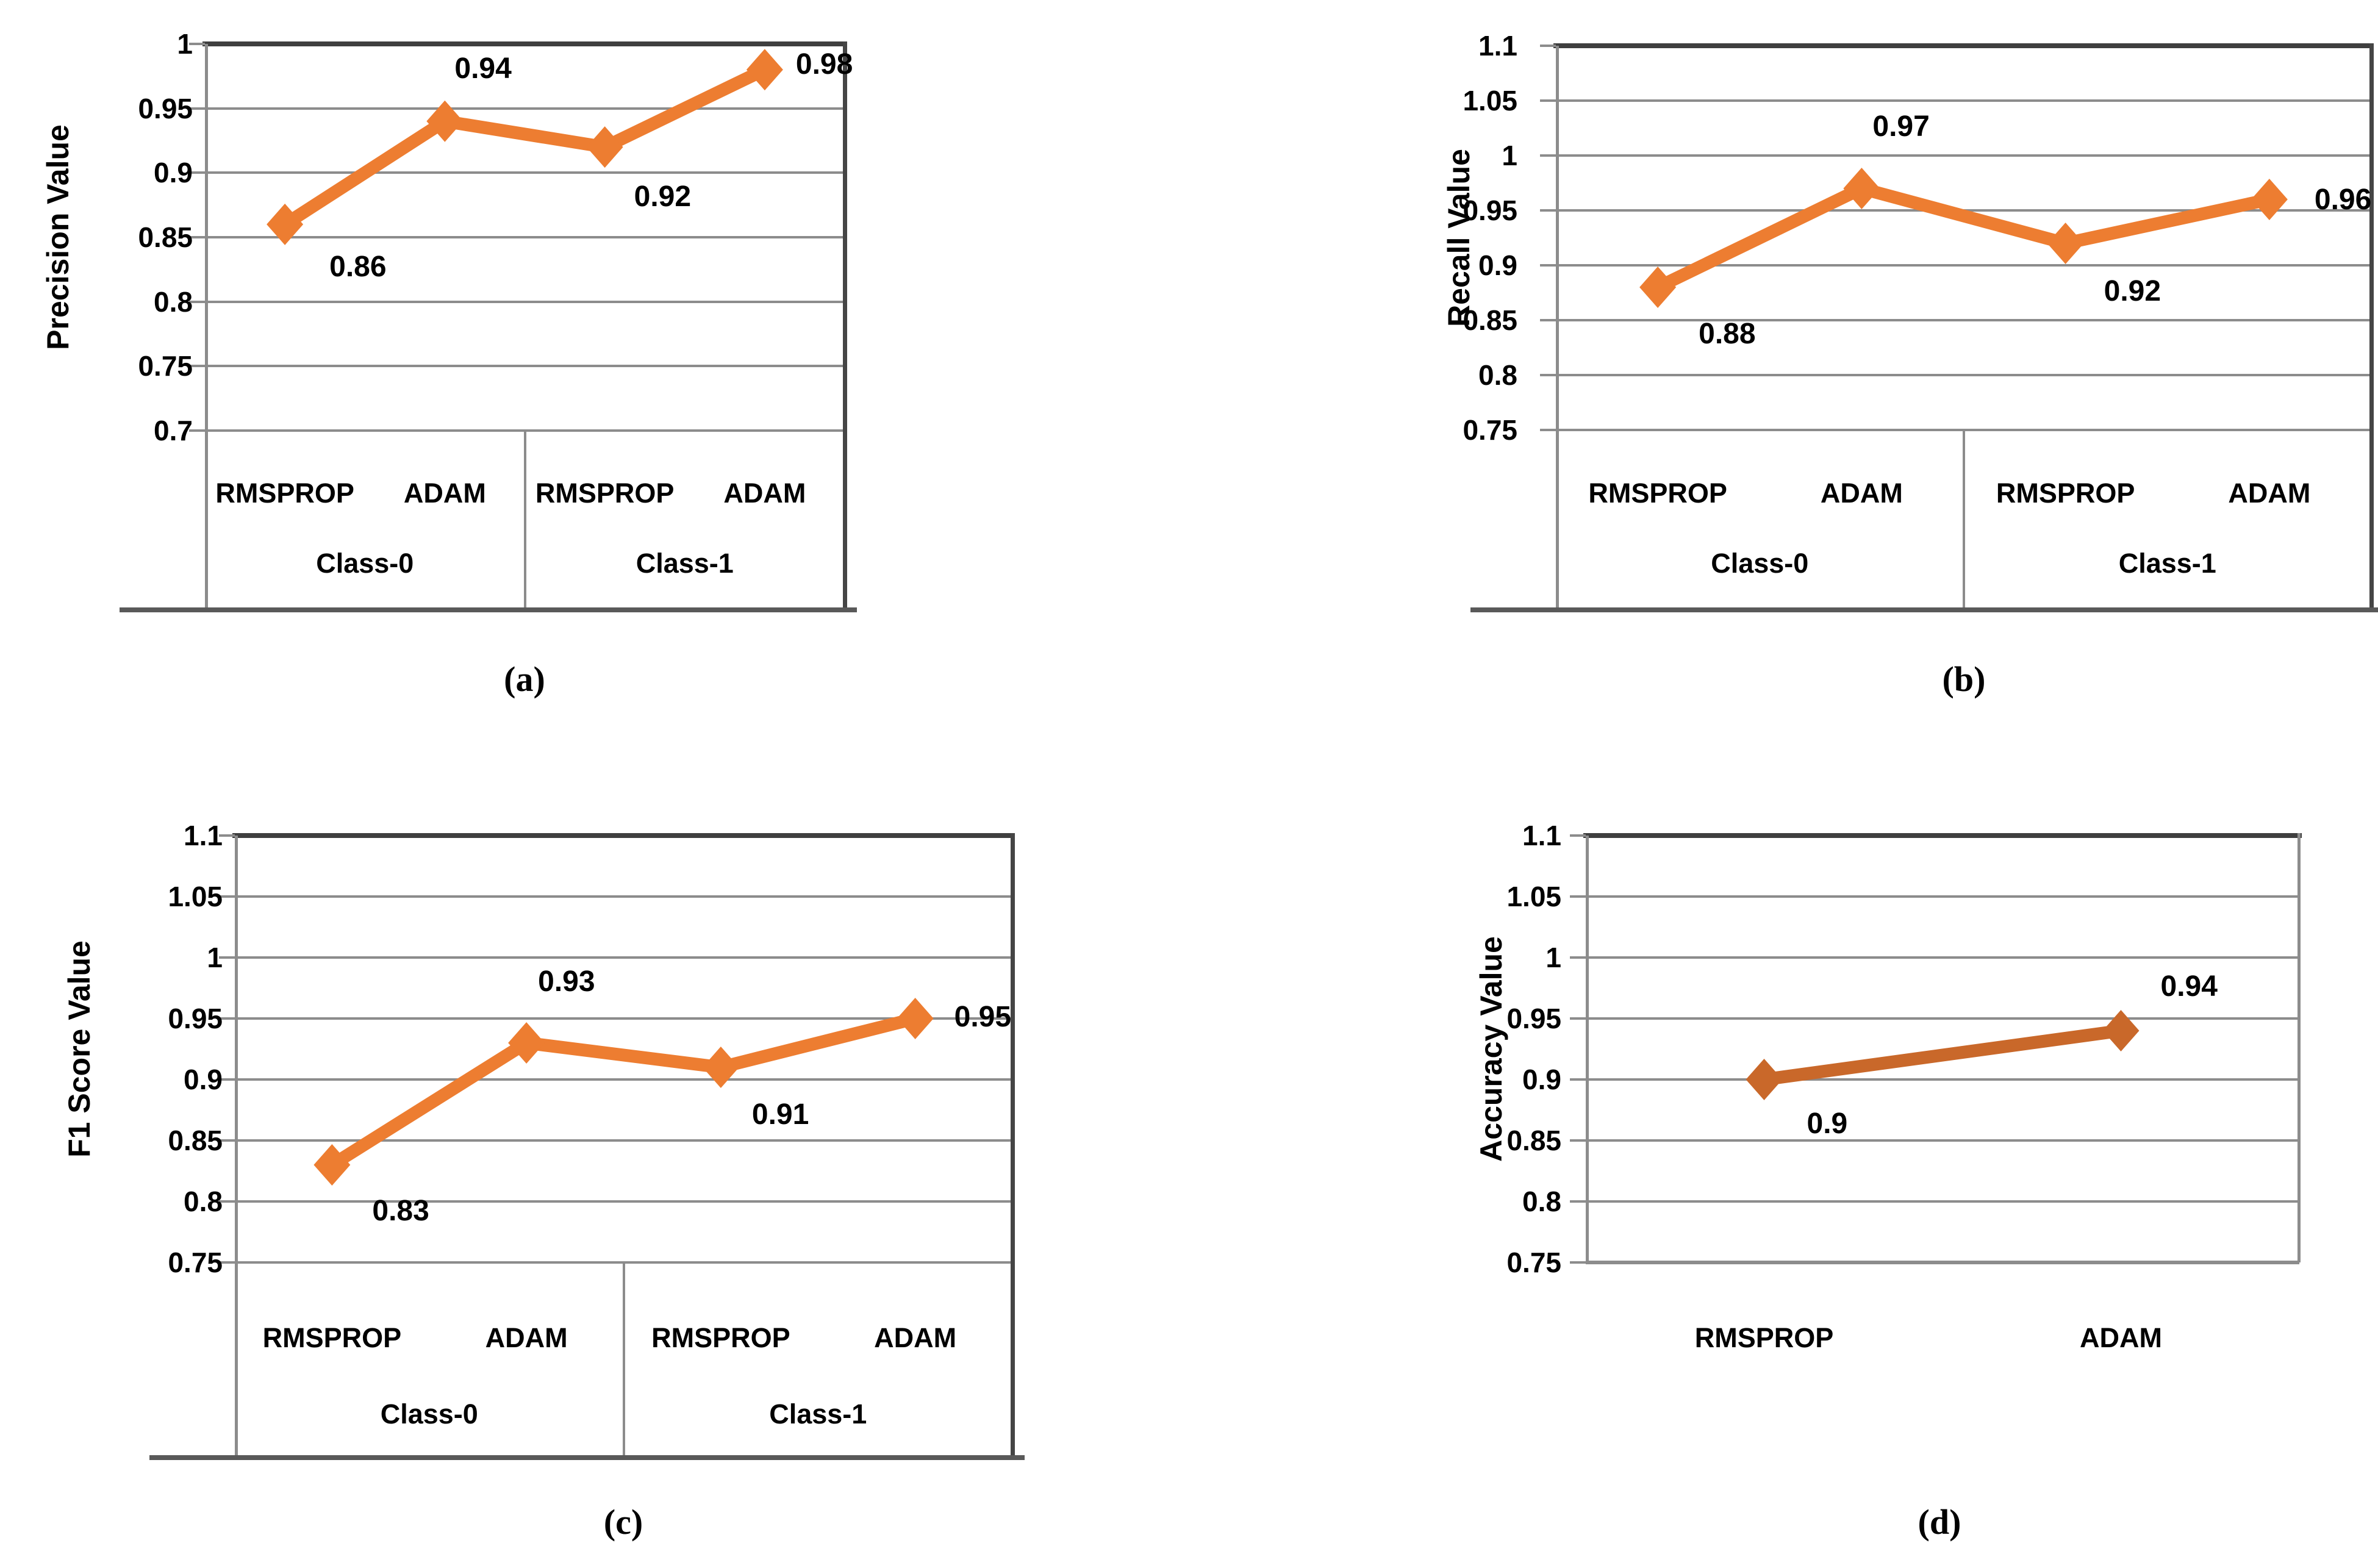 This screenshot has height=1568, width=2378. Describe the element at coordinates (1964, 238) in the screenshot. I see `series-recall-value` at that location.